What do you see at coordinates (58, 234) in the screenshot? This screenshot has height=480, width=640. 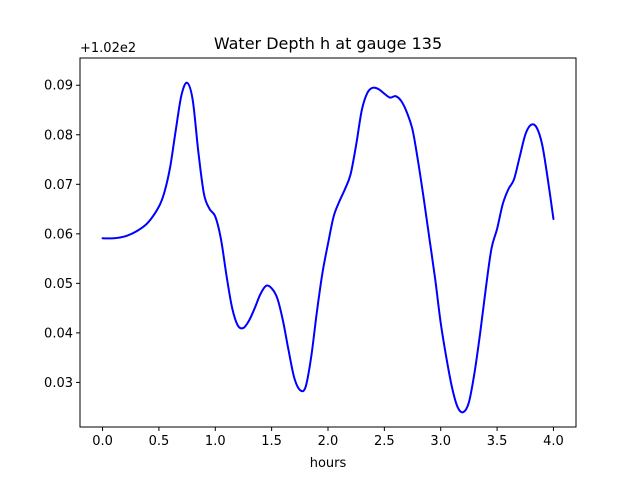 I see `y-tick-label: 0.06` at bounding box center [58, 234].